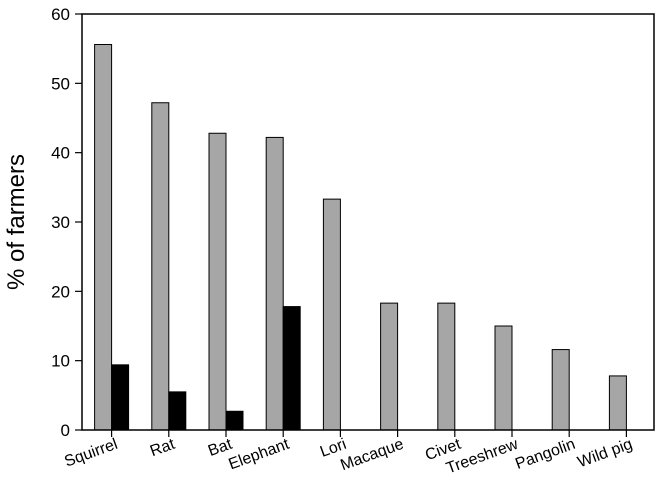  I want to click on y-tick-label: 40, so click(60, 153).